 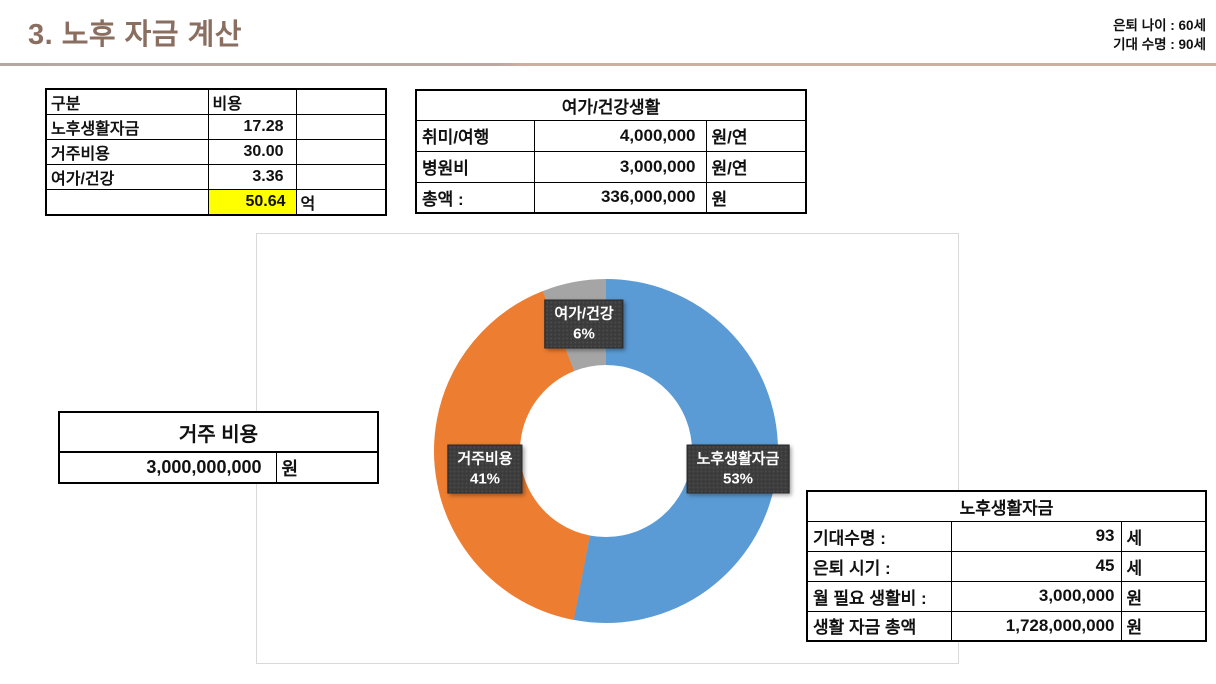 What do you see at coordinates (485, 459) in the screenshot?
I see `pie-label-name: 거주비용` at bounding box center [485, 459].